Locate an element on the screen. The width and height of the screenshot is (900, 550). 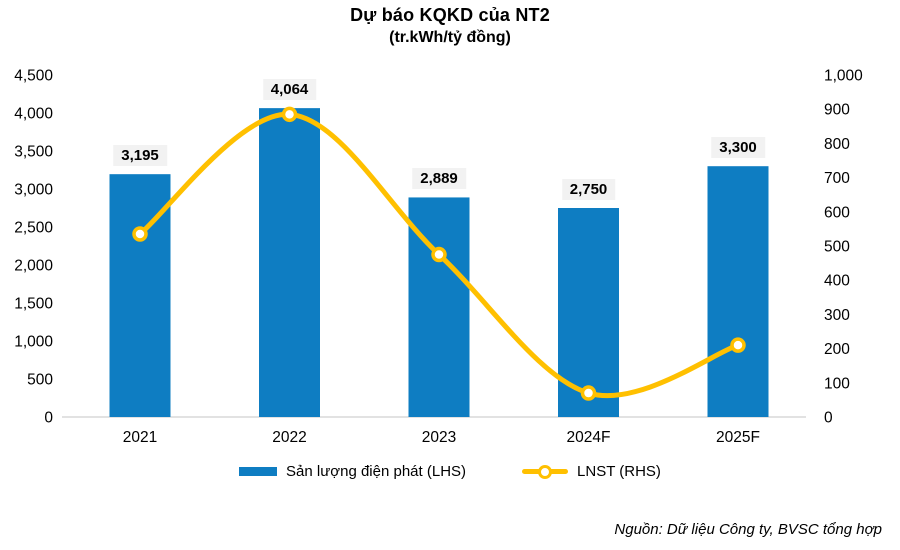
left-axis-tick-label: 3,500 is located at coordinates (33, 152).